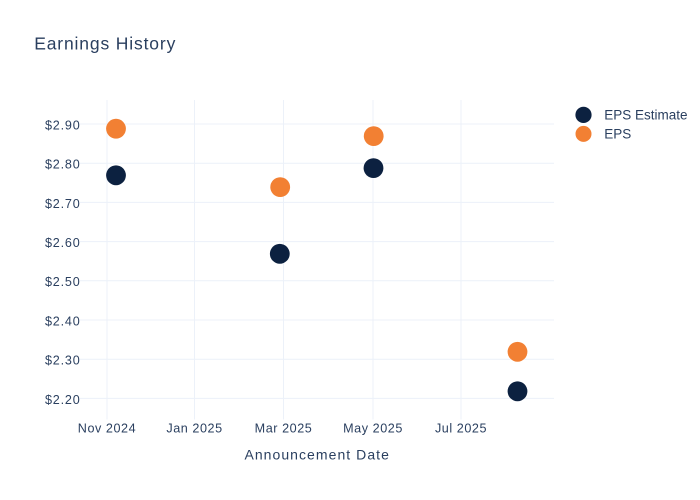 This screenshot has height=500, width=700. What do you see at coordinates (461, 429) in the screenshot?
I see `svg-text: Jul 2025` at bounding box center [461, 429].